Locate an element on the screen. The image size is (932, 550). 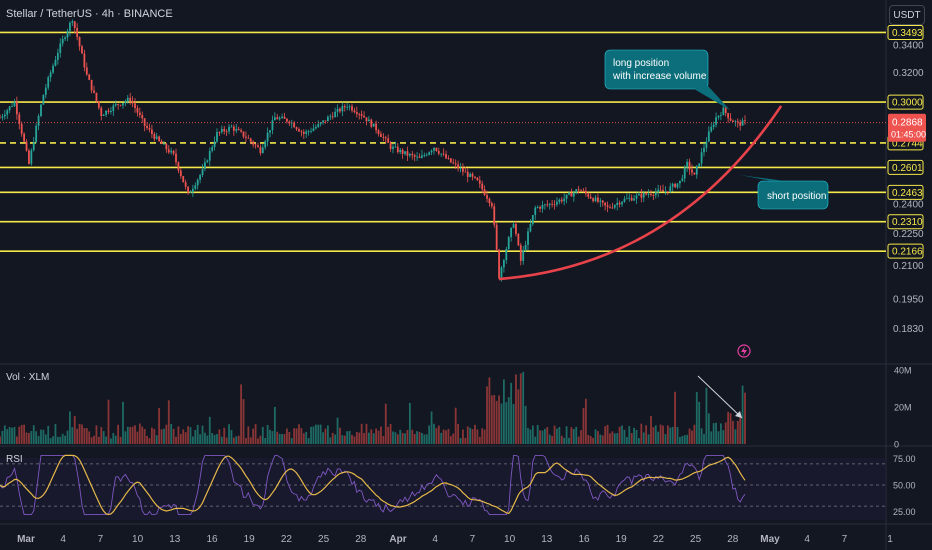
level-label: 0.2601 is located at coordinates (907, 168).